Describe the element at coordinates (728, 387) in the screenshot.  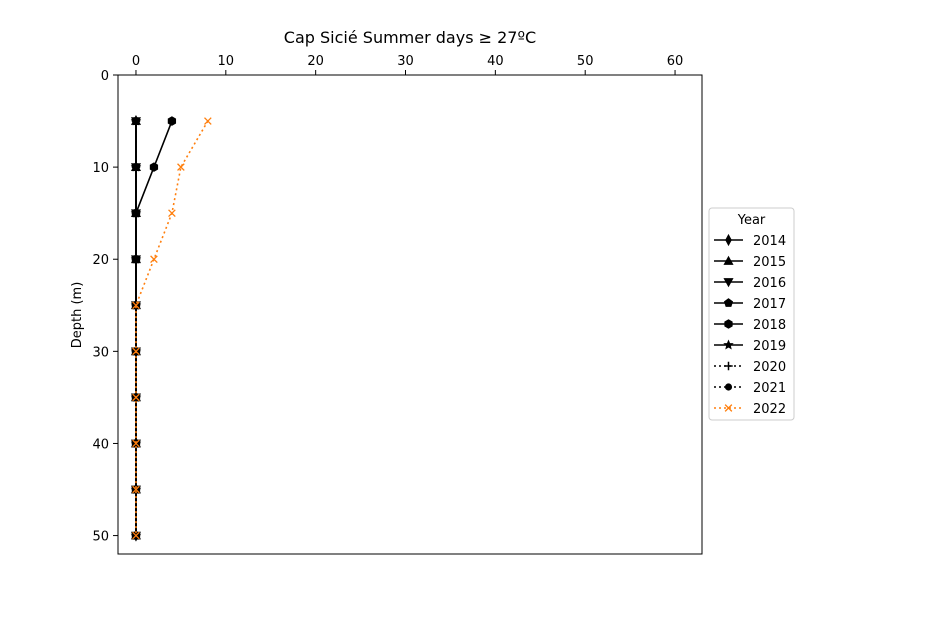
I see `legend-marker-2021` at that location.